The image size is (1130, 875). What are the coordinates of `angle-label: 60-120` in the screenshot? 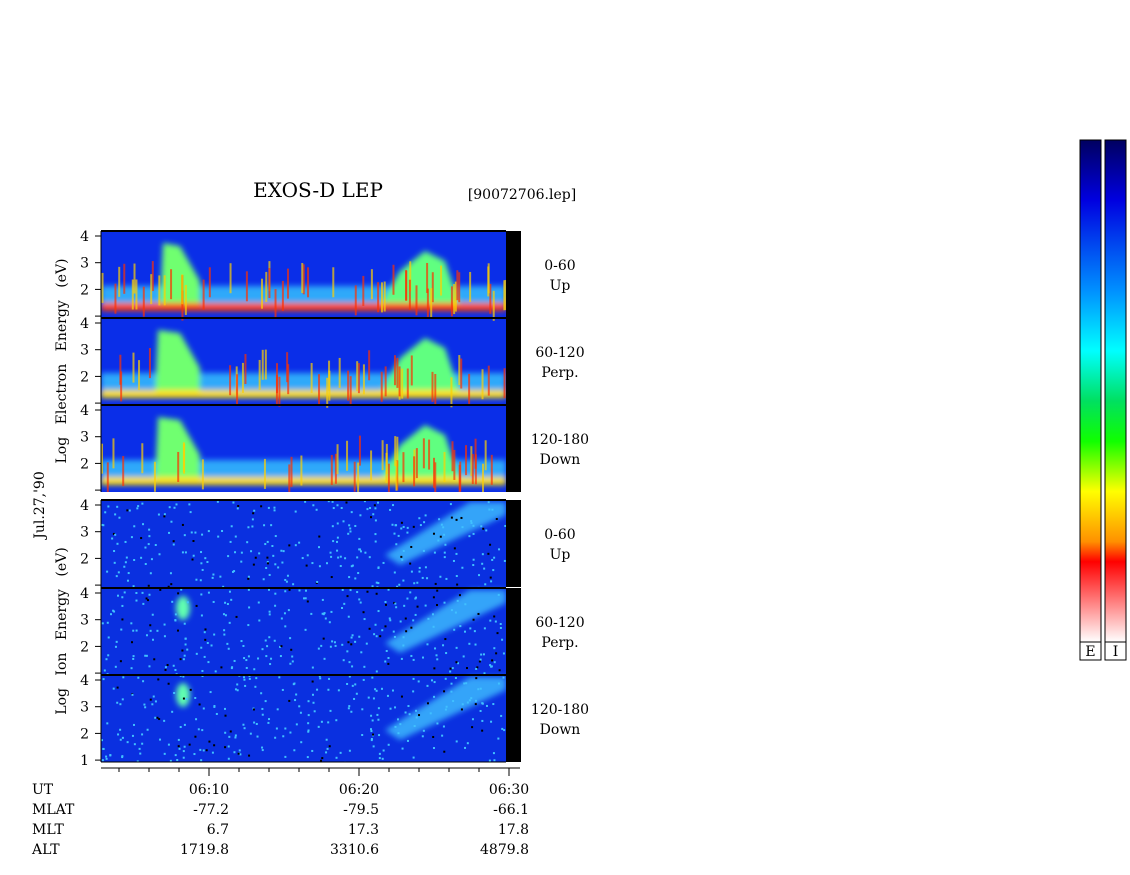 It's located at (559, 353).